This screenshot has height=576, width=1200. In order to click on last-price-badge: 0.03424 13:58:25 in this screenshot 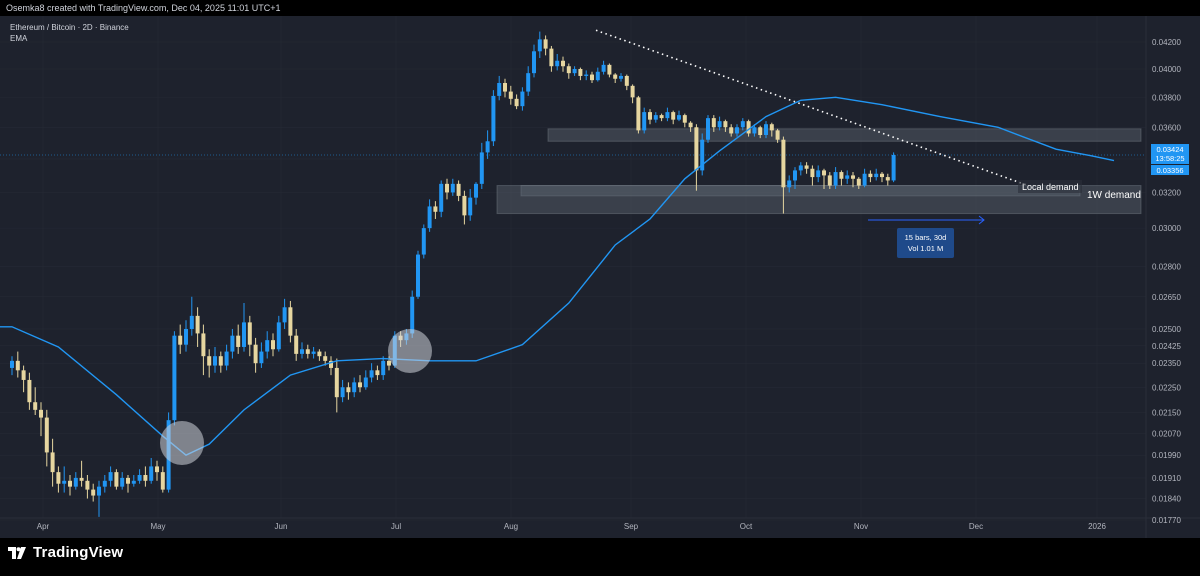, I will do `click(1170, 154)`.